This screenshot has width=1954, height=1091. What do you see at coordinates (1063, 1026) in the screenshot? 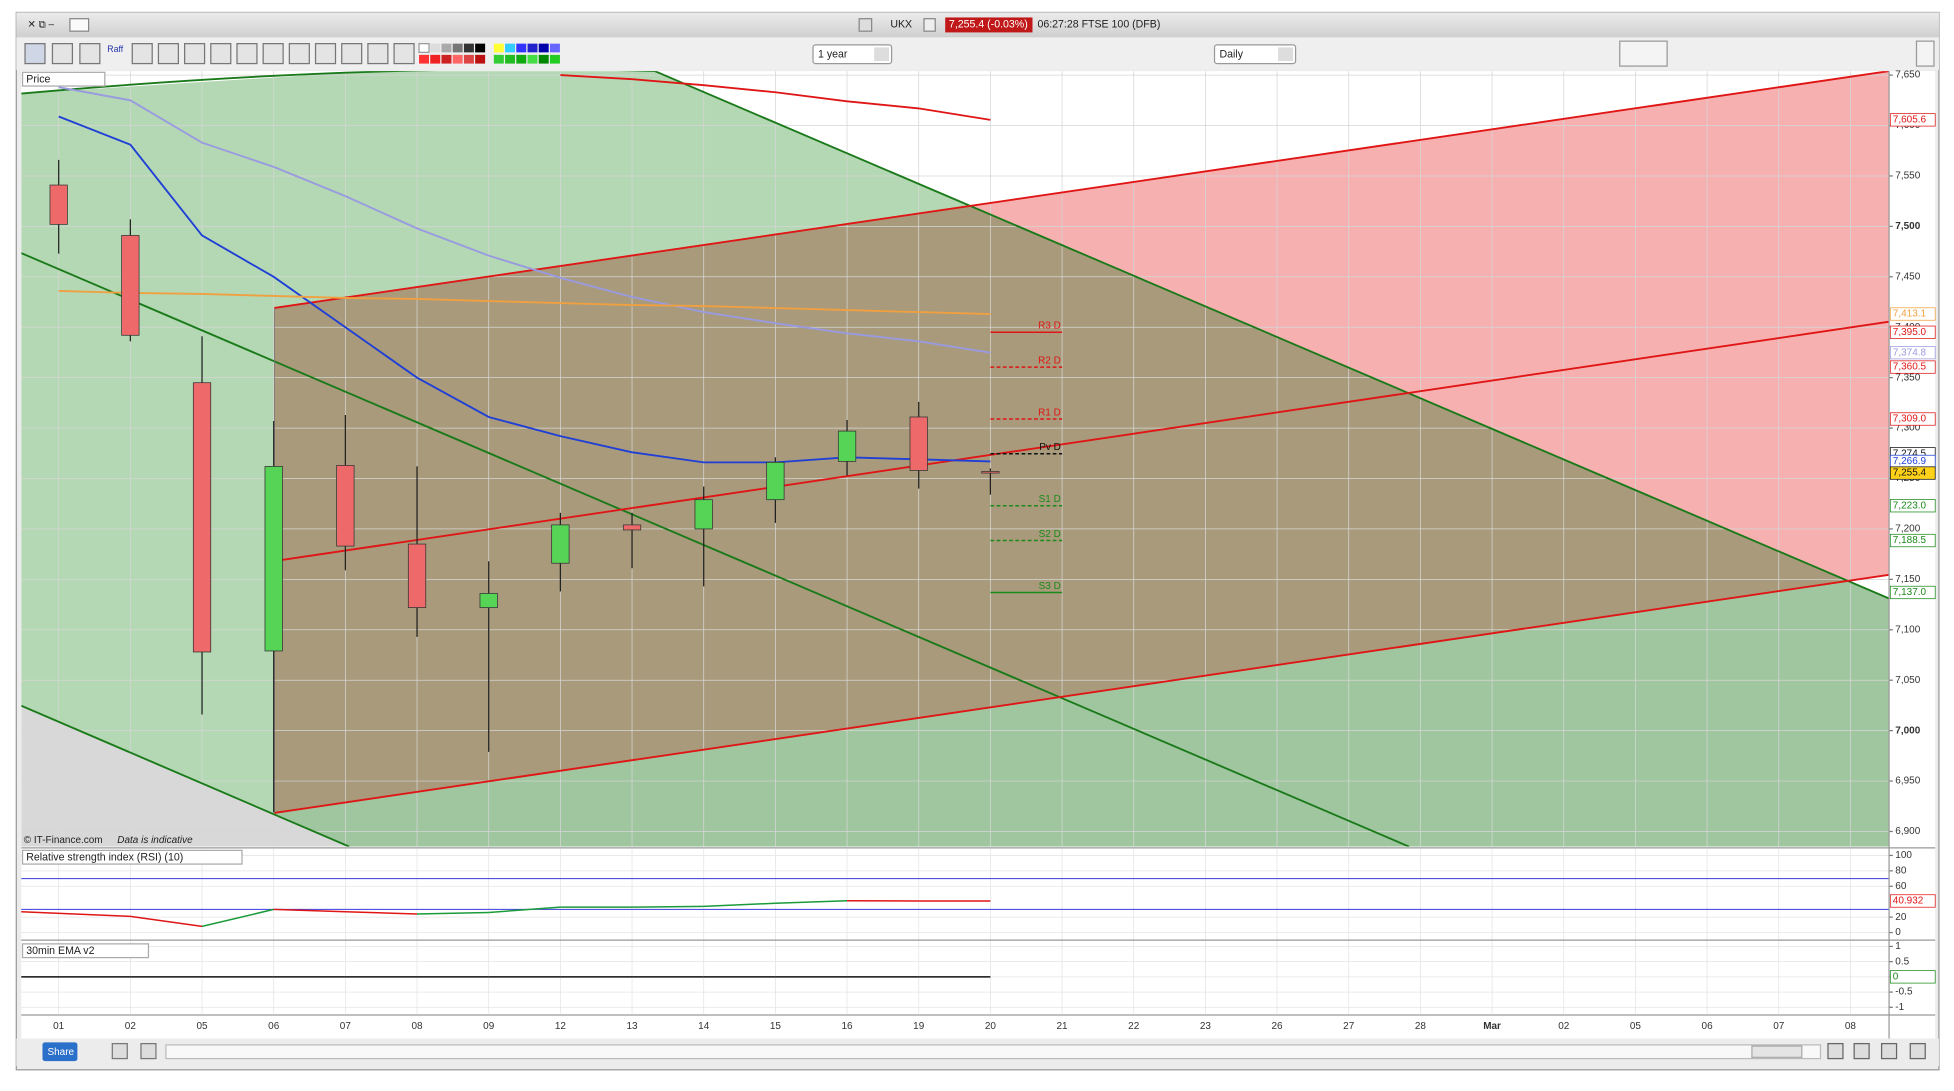
I see `x-tick-label: 21` at bounding box center [1063, 1026].